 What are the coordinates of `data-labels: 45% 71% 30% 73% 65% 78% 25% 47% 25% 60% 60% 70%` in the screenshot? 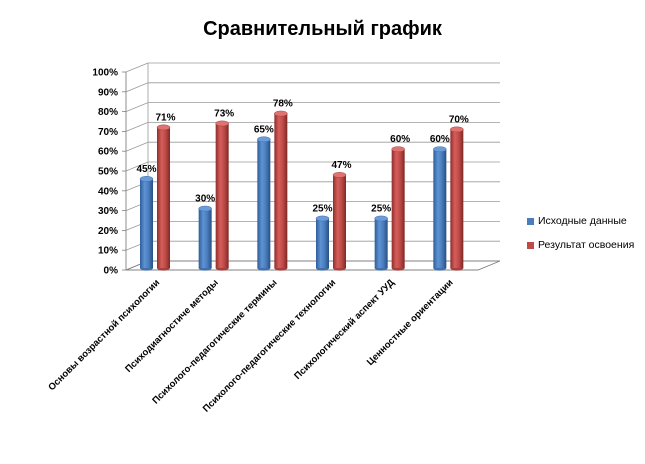 It's located at (302, 157).